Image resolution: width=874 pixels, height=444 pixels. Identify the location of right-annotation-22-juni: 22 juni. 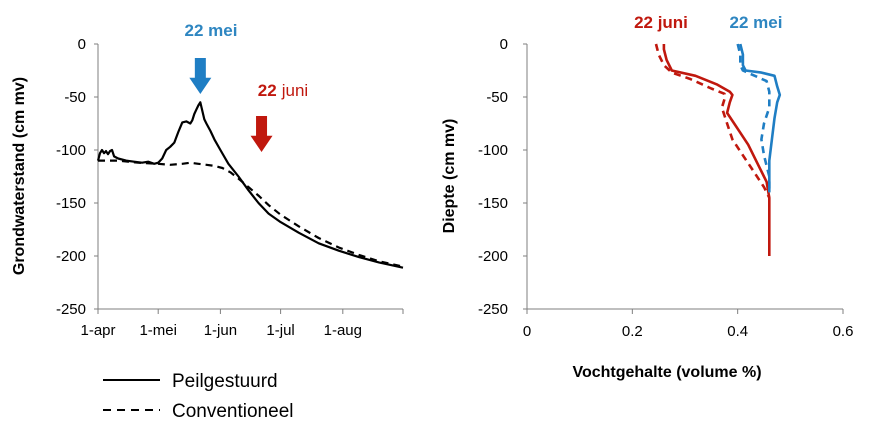
(661, 22).